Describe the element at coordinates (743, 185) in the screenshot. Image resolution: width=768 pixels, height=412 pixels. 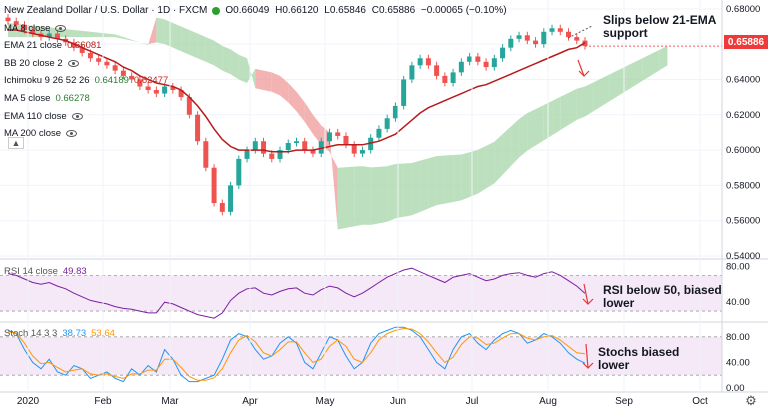
I see `price-tick-label: 0.58000` at that location.